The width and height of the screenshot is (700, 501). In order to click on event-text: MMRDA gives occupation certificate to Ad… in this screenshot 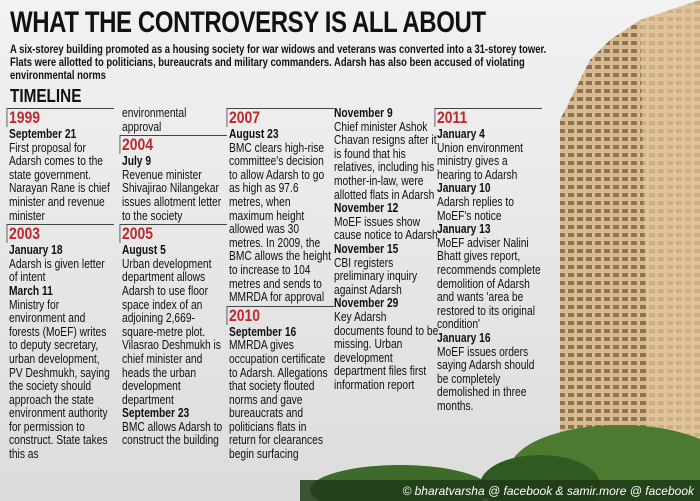, I will do `click(278, 400)`.